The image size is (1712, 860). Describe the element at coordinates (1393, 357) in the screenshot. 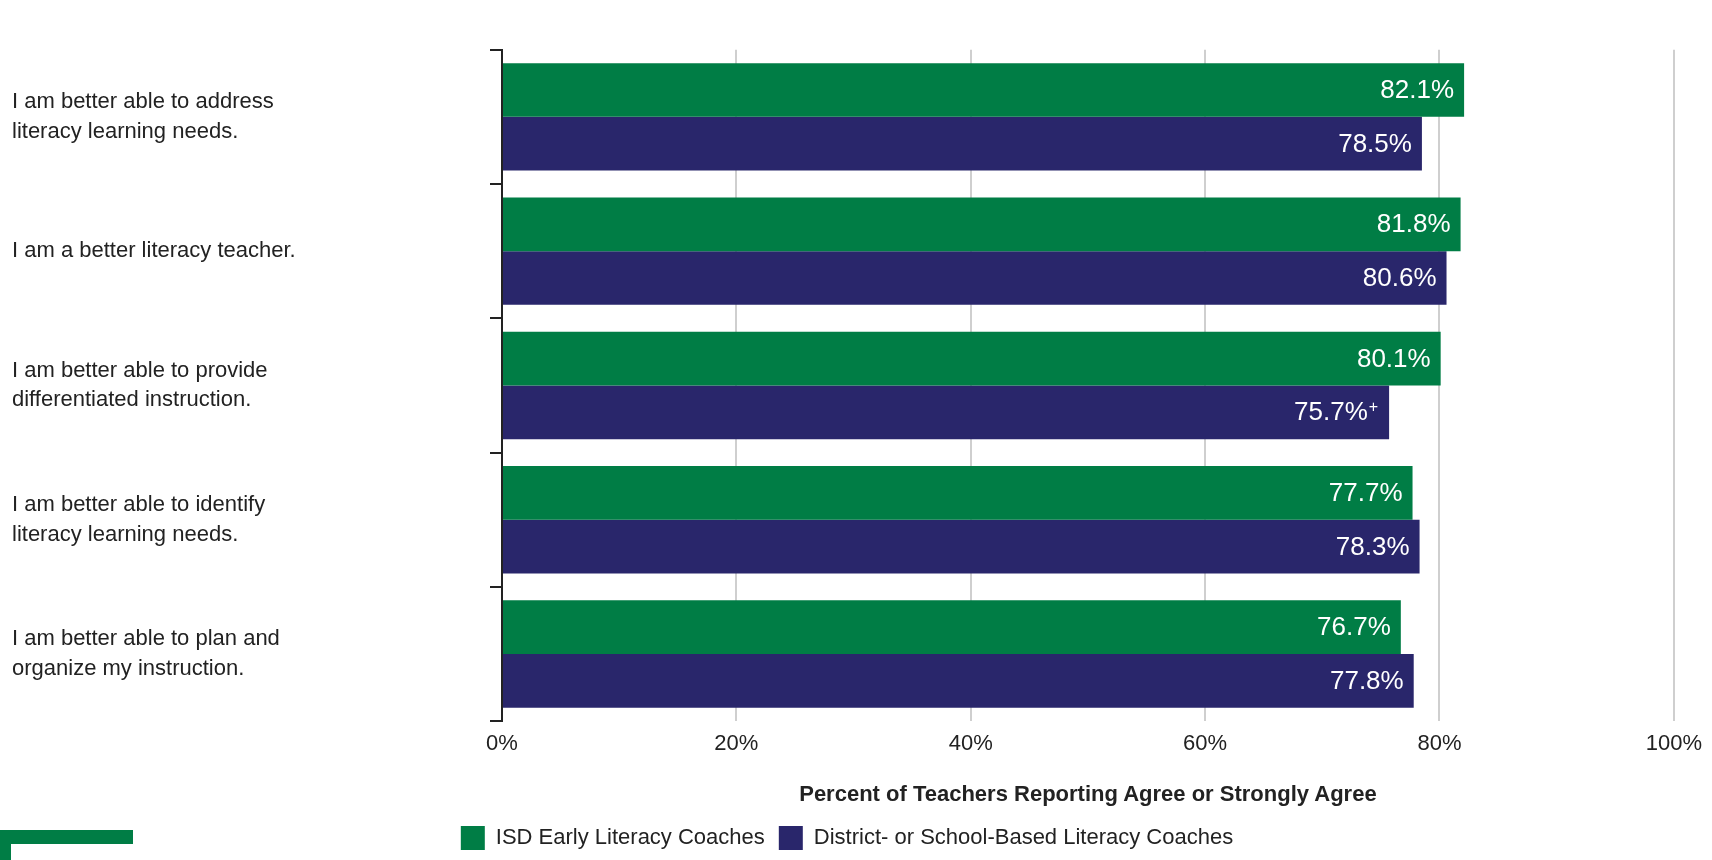

I see `data-label: 80.1%` at that location.